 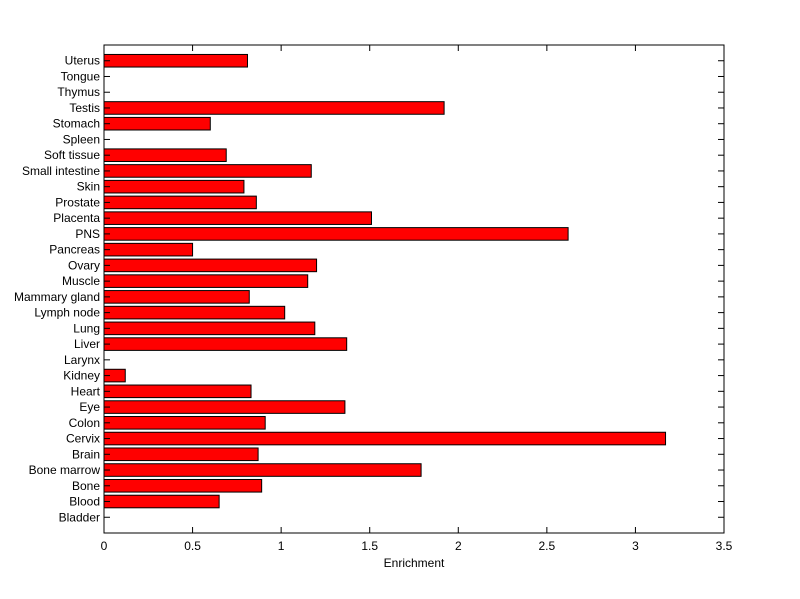 I want to click on y-tick-label: Cervix, so click(x=83, y=439).